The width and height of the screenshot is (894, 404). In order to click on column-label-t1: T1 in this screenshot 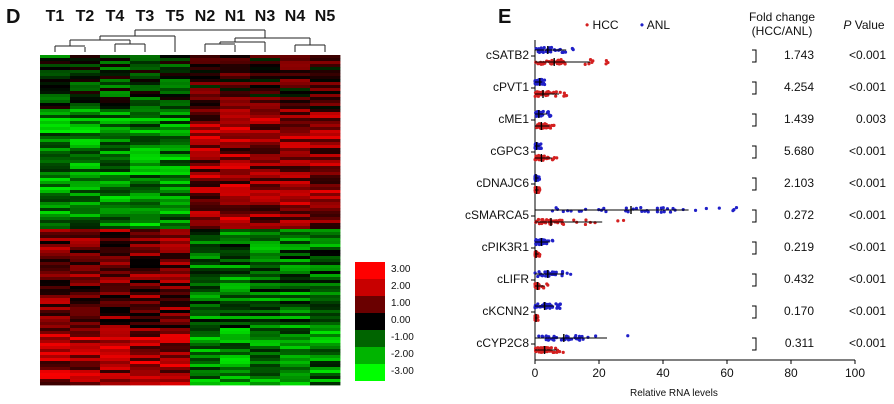, I will do `click(55, 16)`.